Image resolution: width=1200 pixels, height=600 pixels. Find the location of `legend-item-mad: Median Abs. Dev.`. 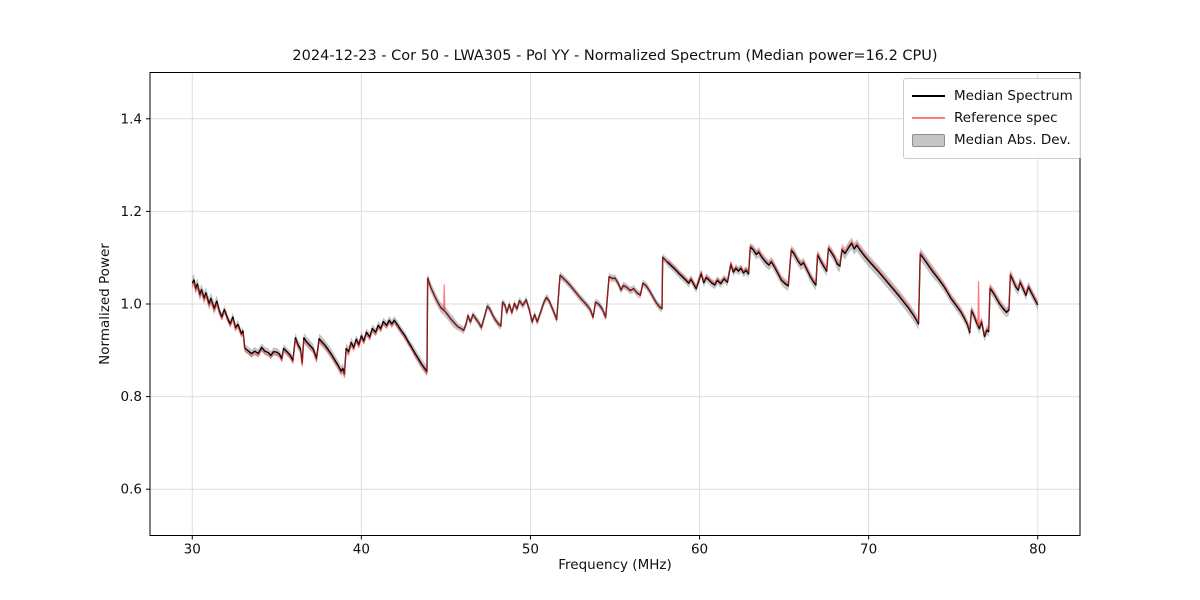

legend-item-mad: Median Abs. Dev. is located at coordinates (991, 140).